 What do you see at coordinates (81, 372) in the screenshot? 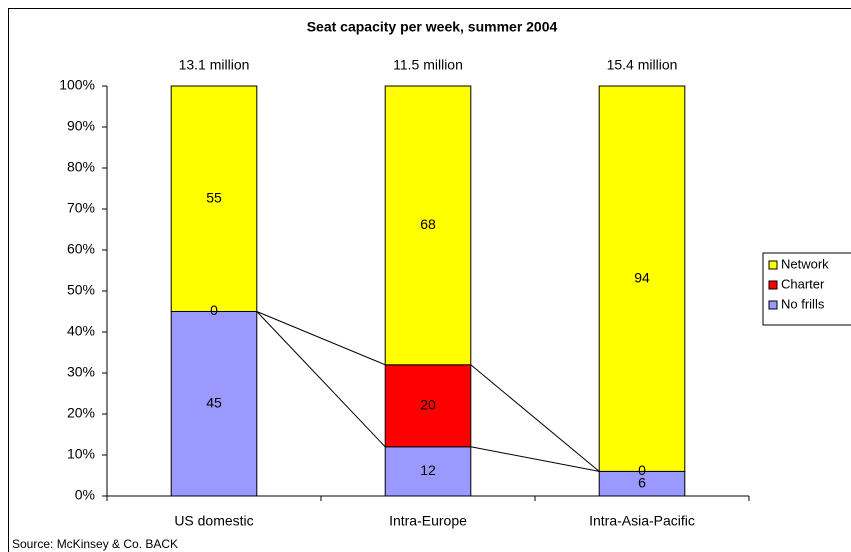
I see `y-tick-label: 30%` at bounding box center [81, 372].